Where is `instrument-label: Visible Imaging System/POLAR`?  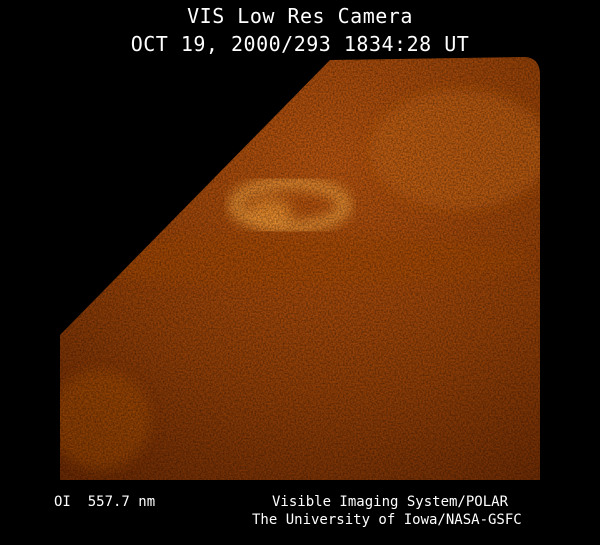 instrument-label: Visible Imaging System/POLAR is located at coordinates (390, 502).